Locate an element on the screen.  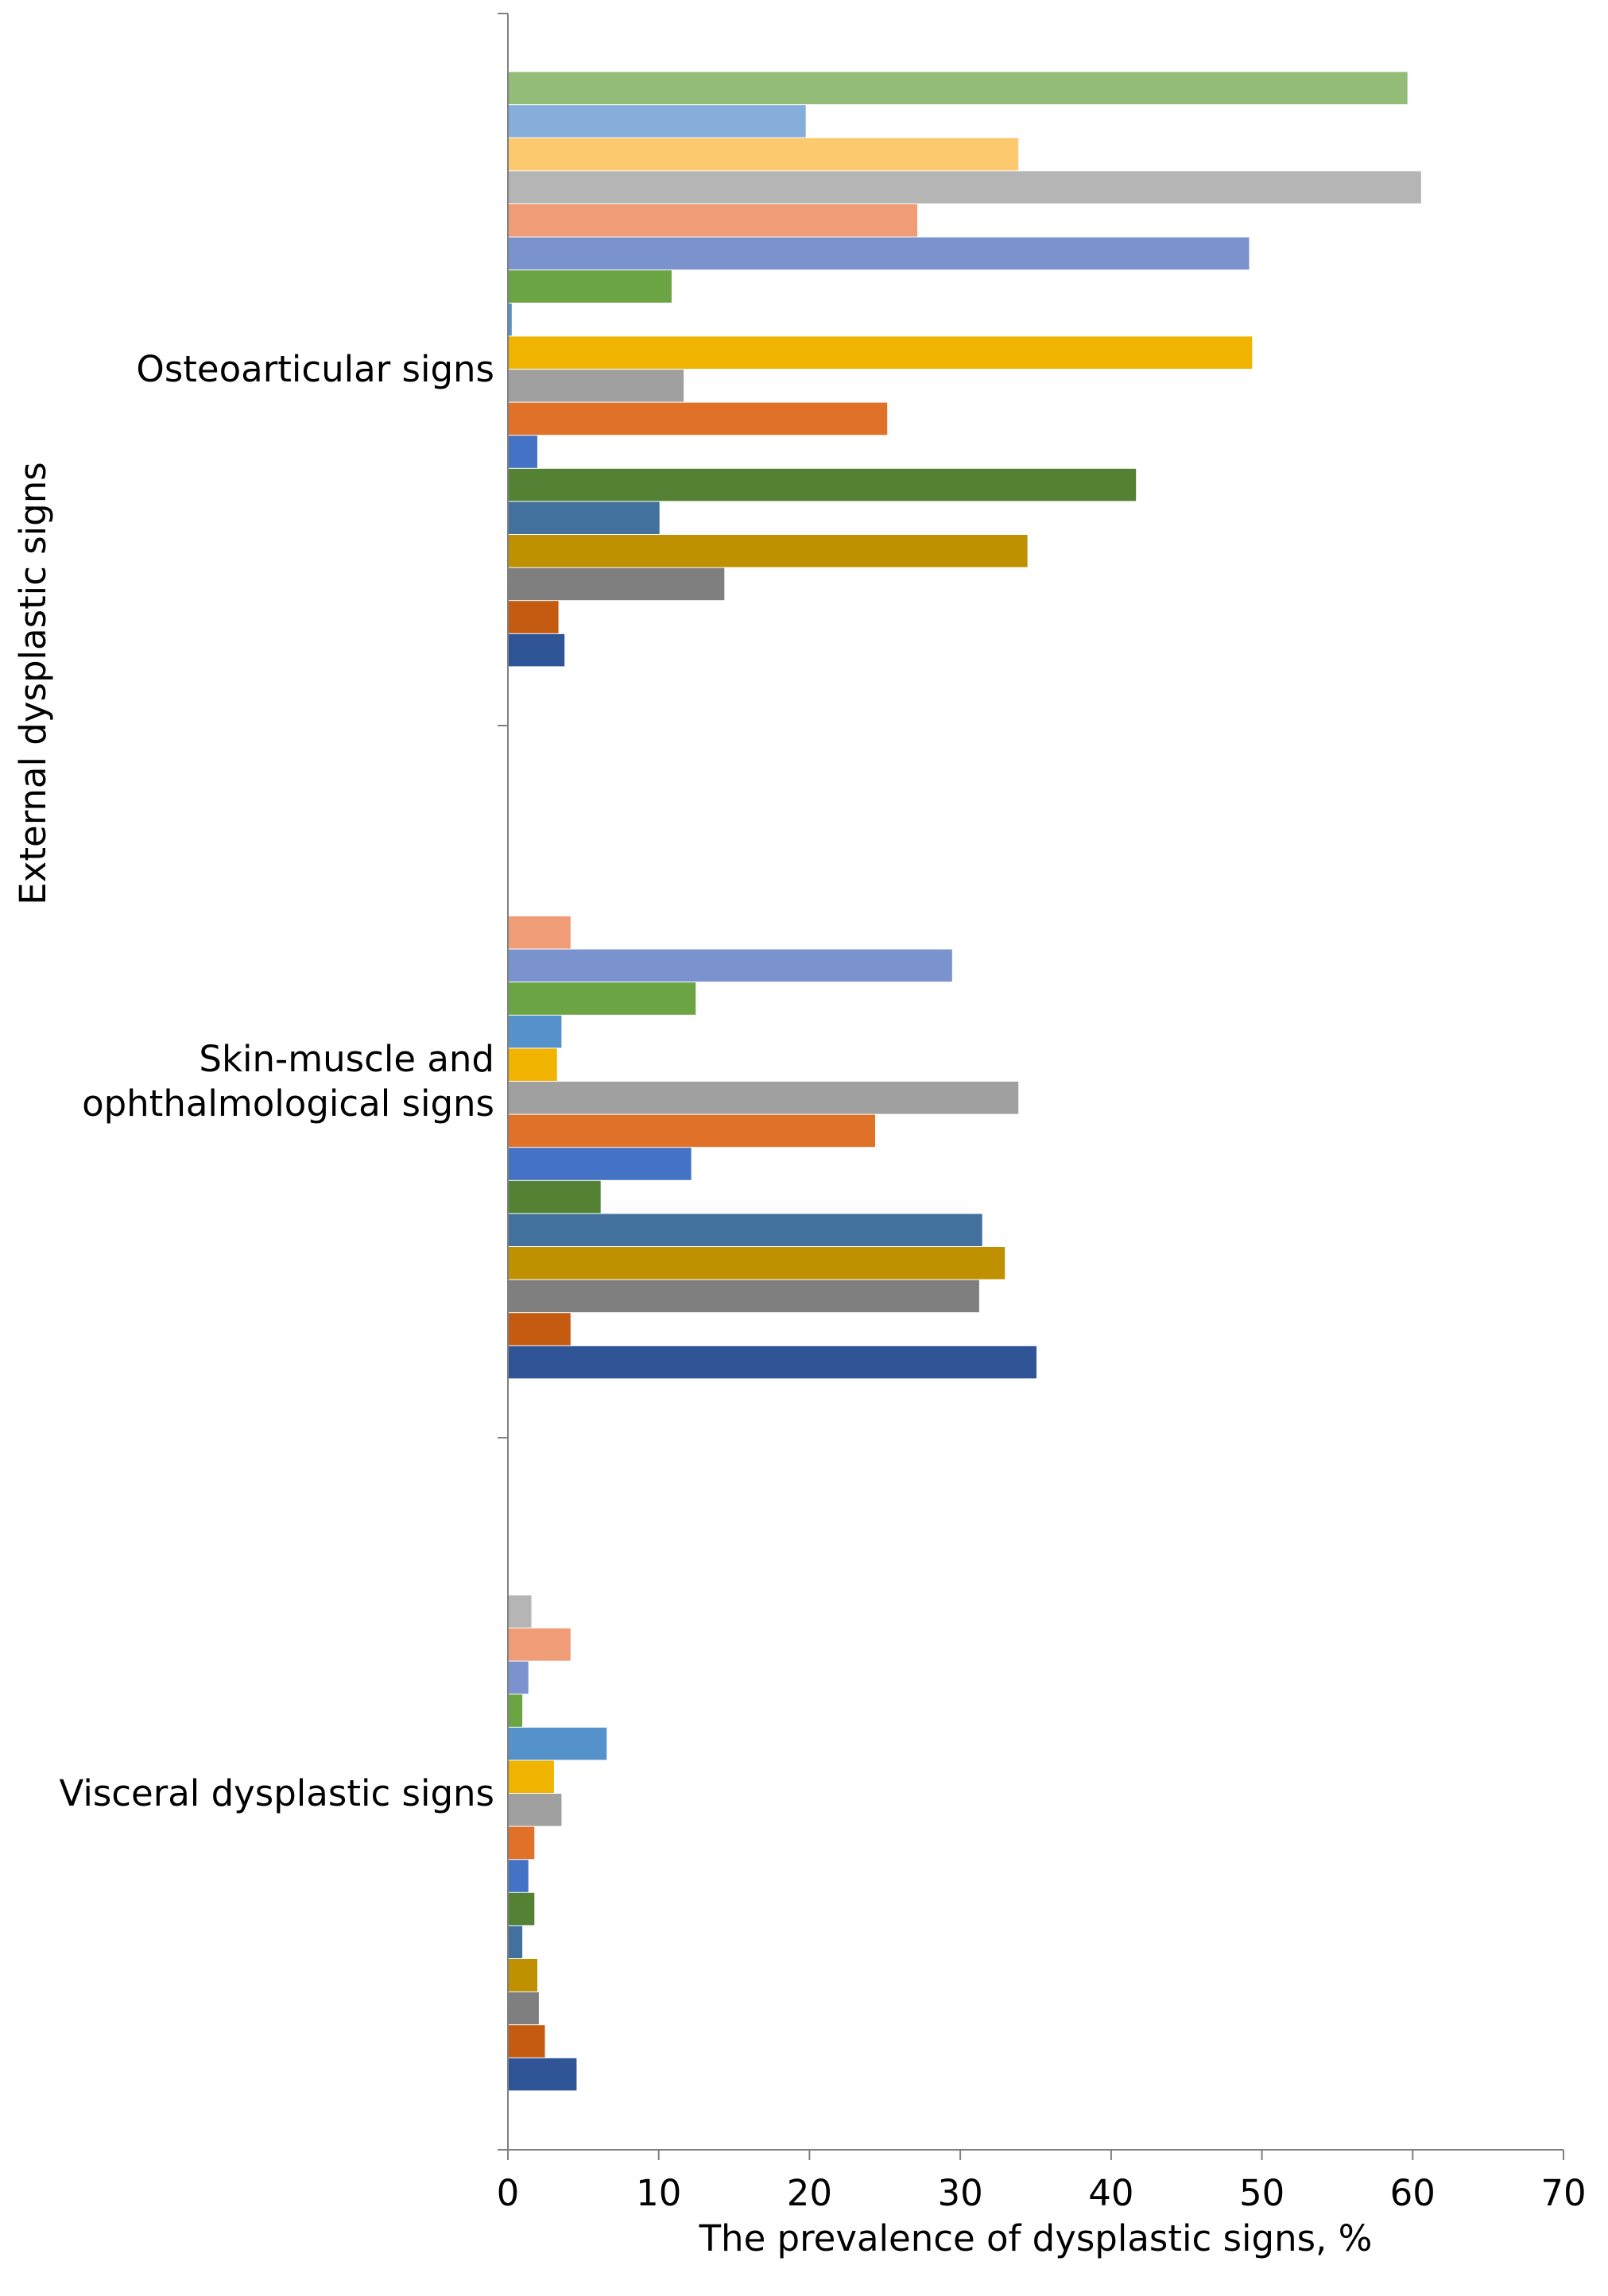
x-tick-label: 30 is located at coordinates (959, 2193).